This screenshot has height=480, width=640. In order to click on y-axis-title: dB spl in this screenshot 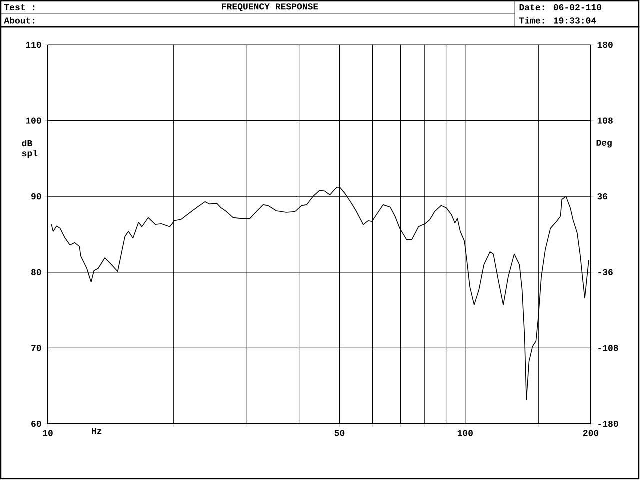, I will do `click(30, 149)`.